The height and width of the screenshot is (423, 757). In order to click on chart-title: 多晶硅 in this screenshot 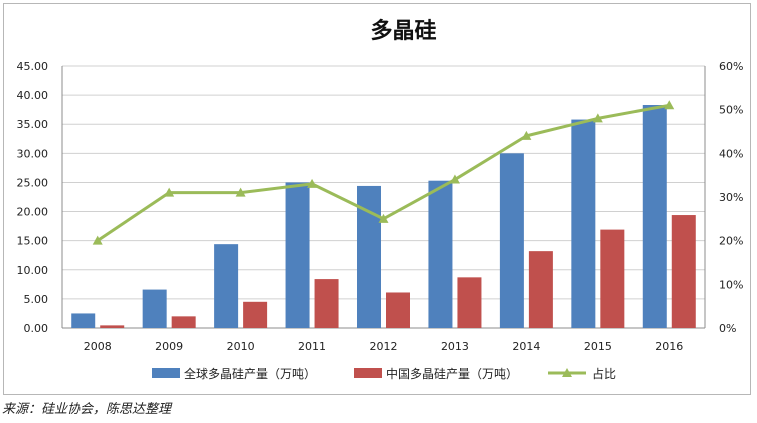, I will do `click(403, 31)`.